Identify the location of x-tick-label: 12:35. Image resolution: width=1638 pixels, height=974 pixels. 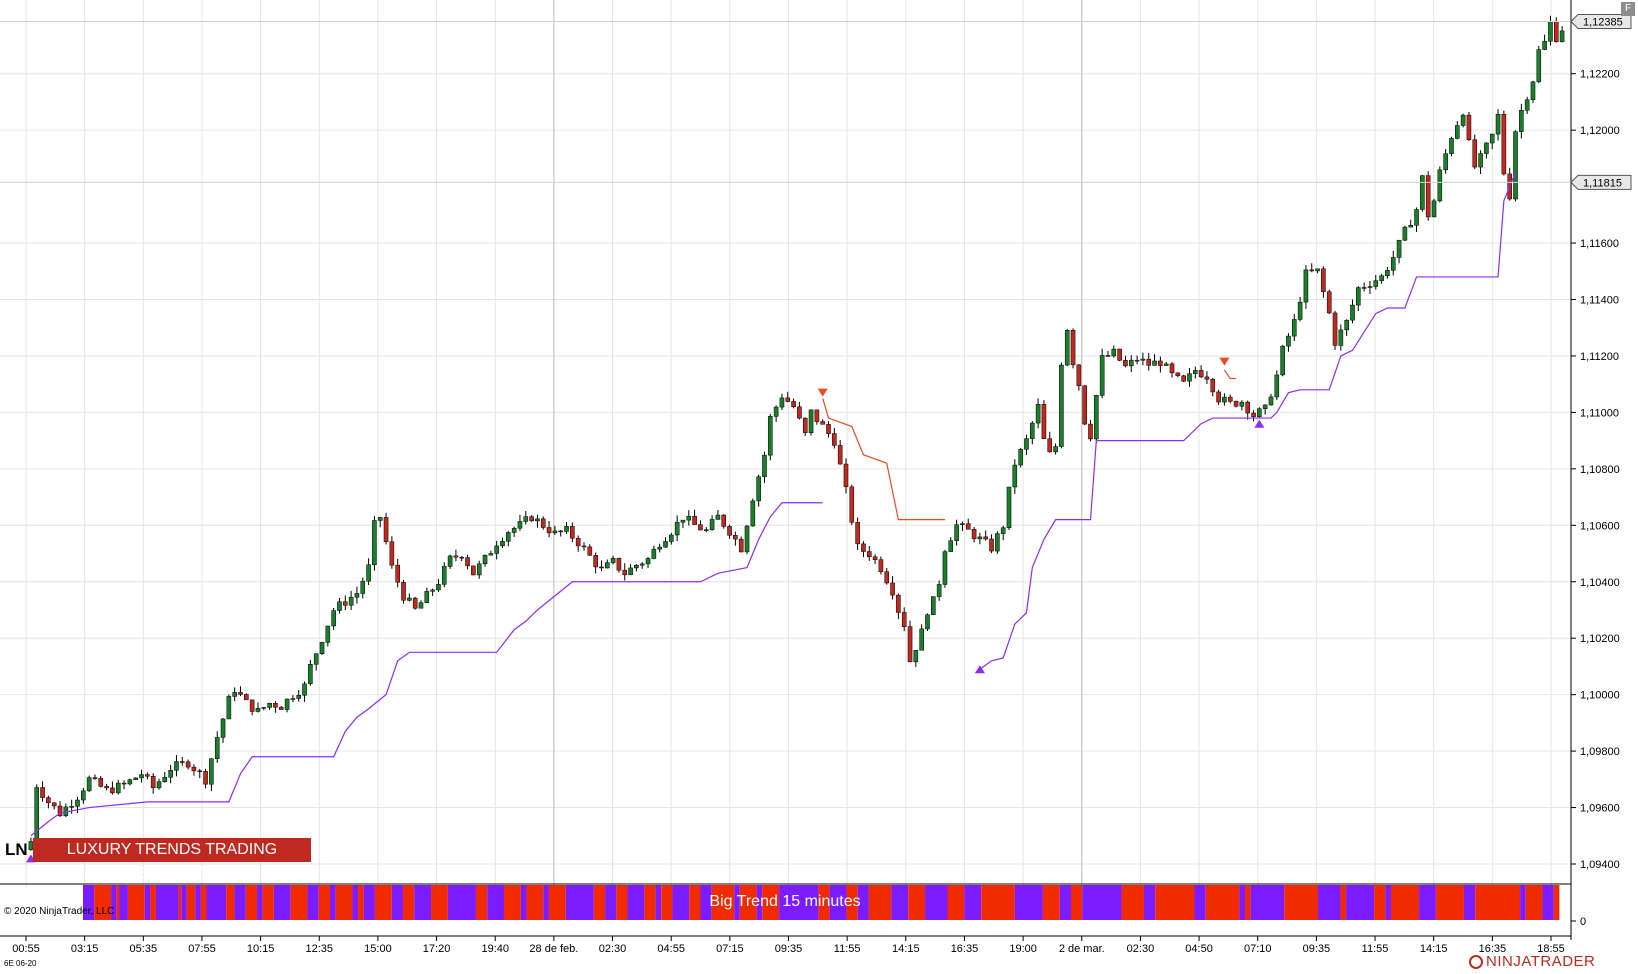
(320, 949).